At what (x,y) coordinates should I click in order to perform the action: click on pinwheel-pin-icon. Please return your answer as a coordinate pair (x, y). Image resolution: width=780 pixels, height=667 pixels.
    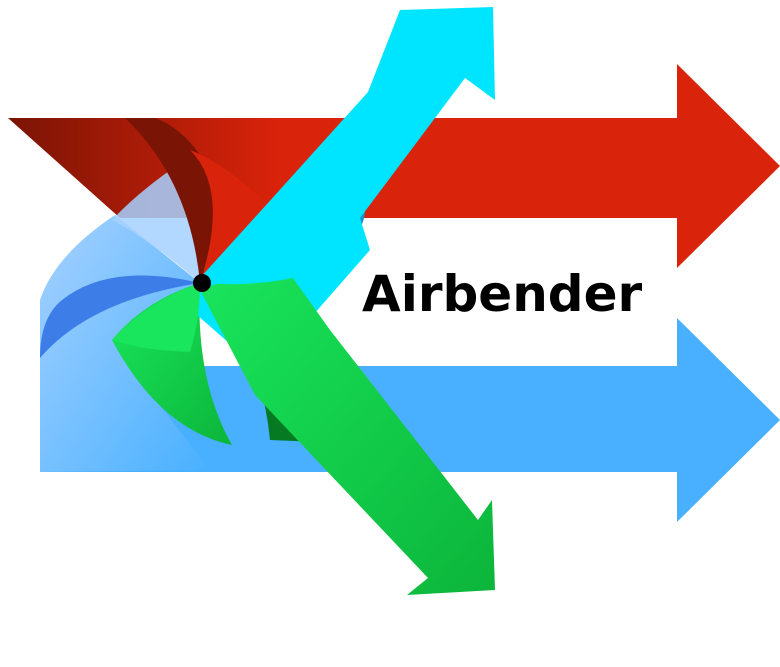
    Looking at the image, I should click on (202, 283).